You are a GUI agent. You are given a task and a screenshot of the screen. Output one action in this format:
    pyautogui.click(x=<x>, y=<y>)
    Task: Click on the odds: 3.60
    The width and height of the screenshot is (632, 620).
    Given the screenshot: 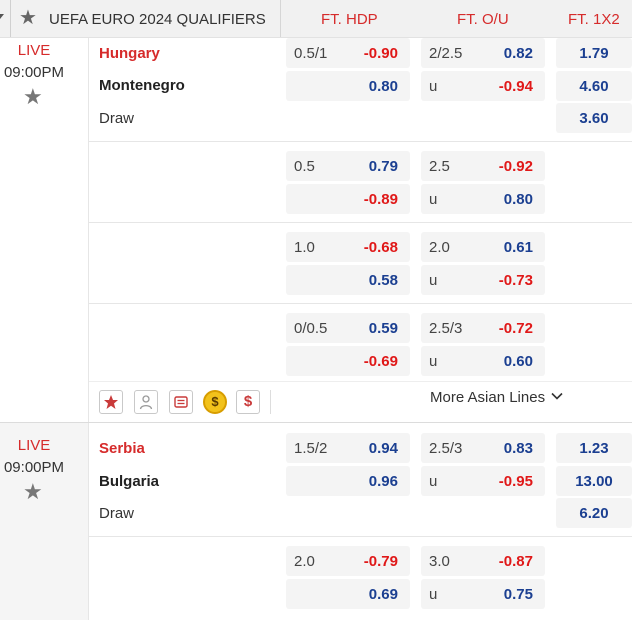 What is the action you would take?
    pyautogui.click(x=594, y=118)
    